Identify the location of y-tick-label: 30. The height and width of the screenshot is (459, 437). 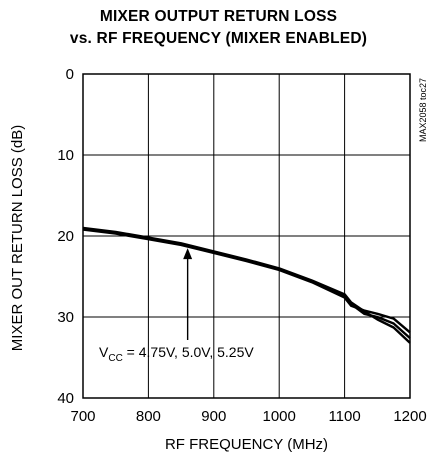
(65, 317).